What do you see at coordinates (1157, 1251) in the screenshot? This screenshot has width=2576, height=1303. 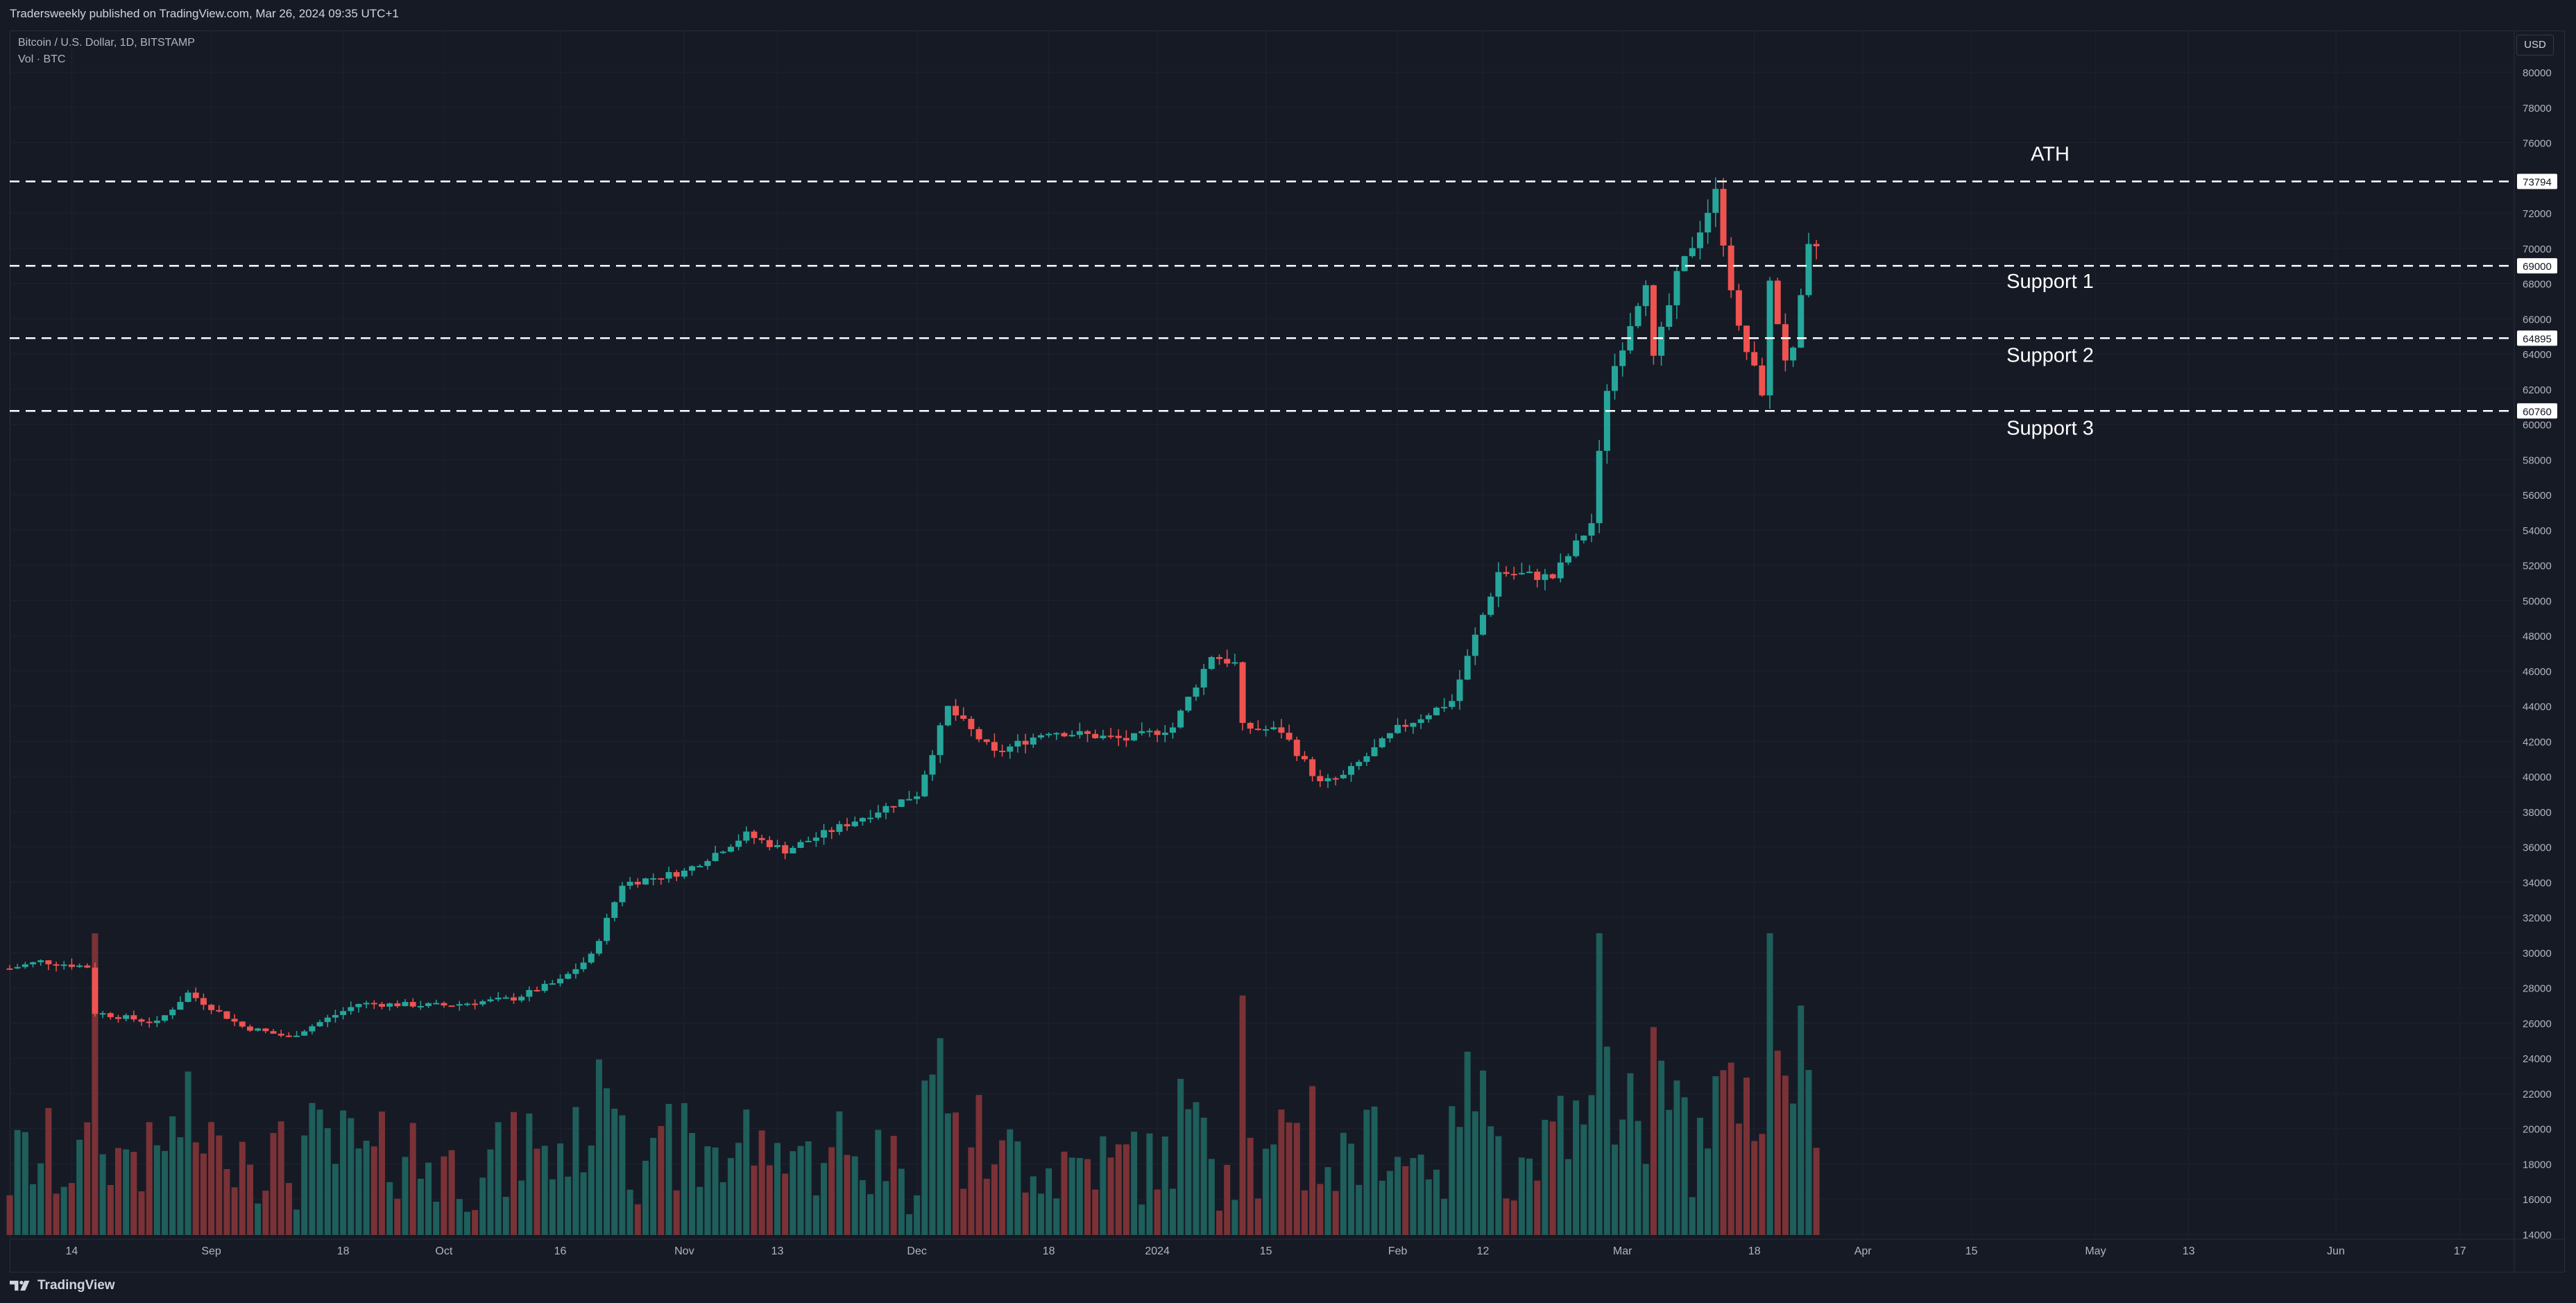 I see `time-tick-label: 2024` at bounding box center [1157, 1251].